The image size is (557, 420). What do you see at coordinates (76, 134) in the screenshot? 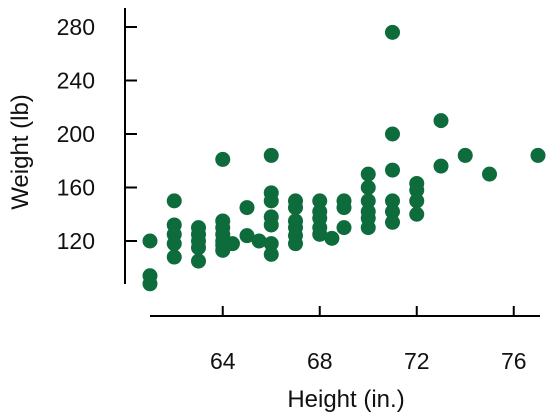
I see `y-tick-label: 200` at bounding box center [76, 134].